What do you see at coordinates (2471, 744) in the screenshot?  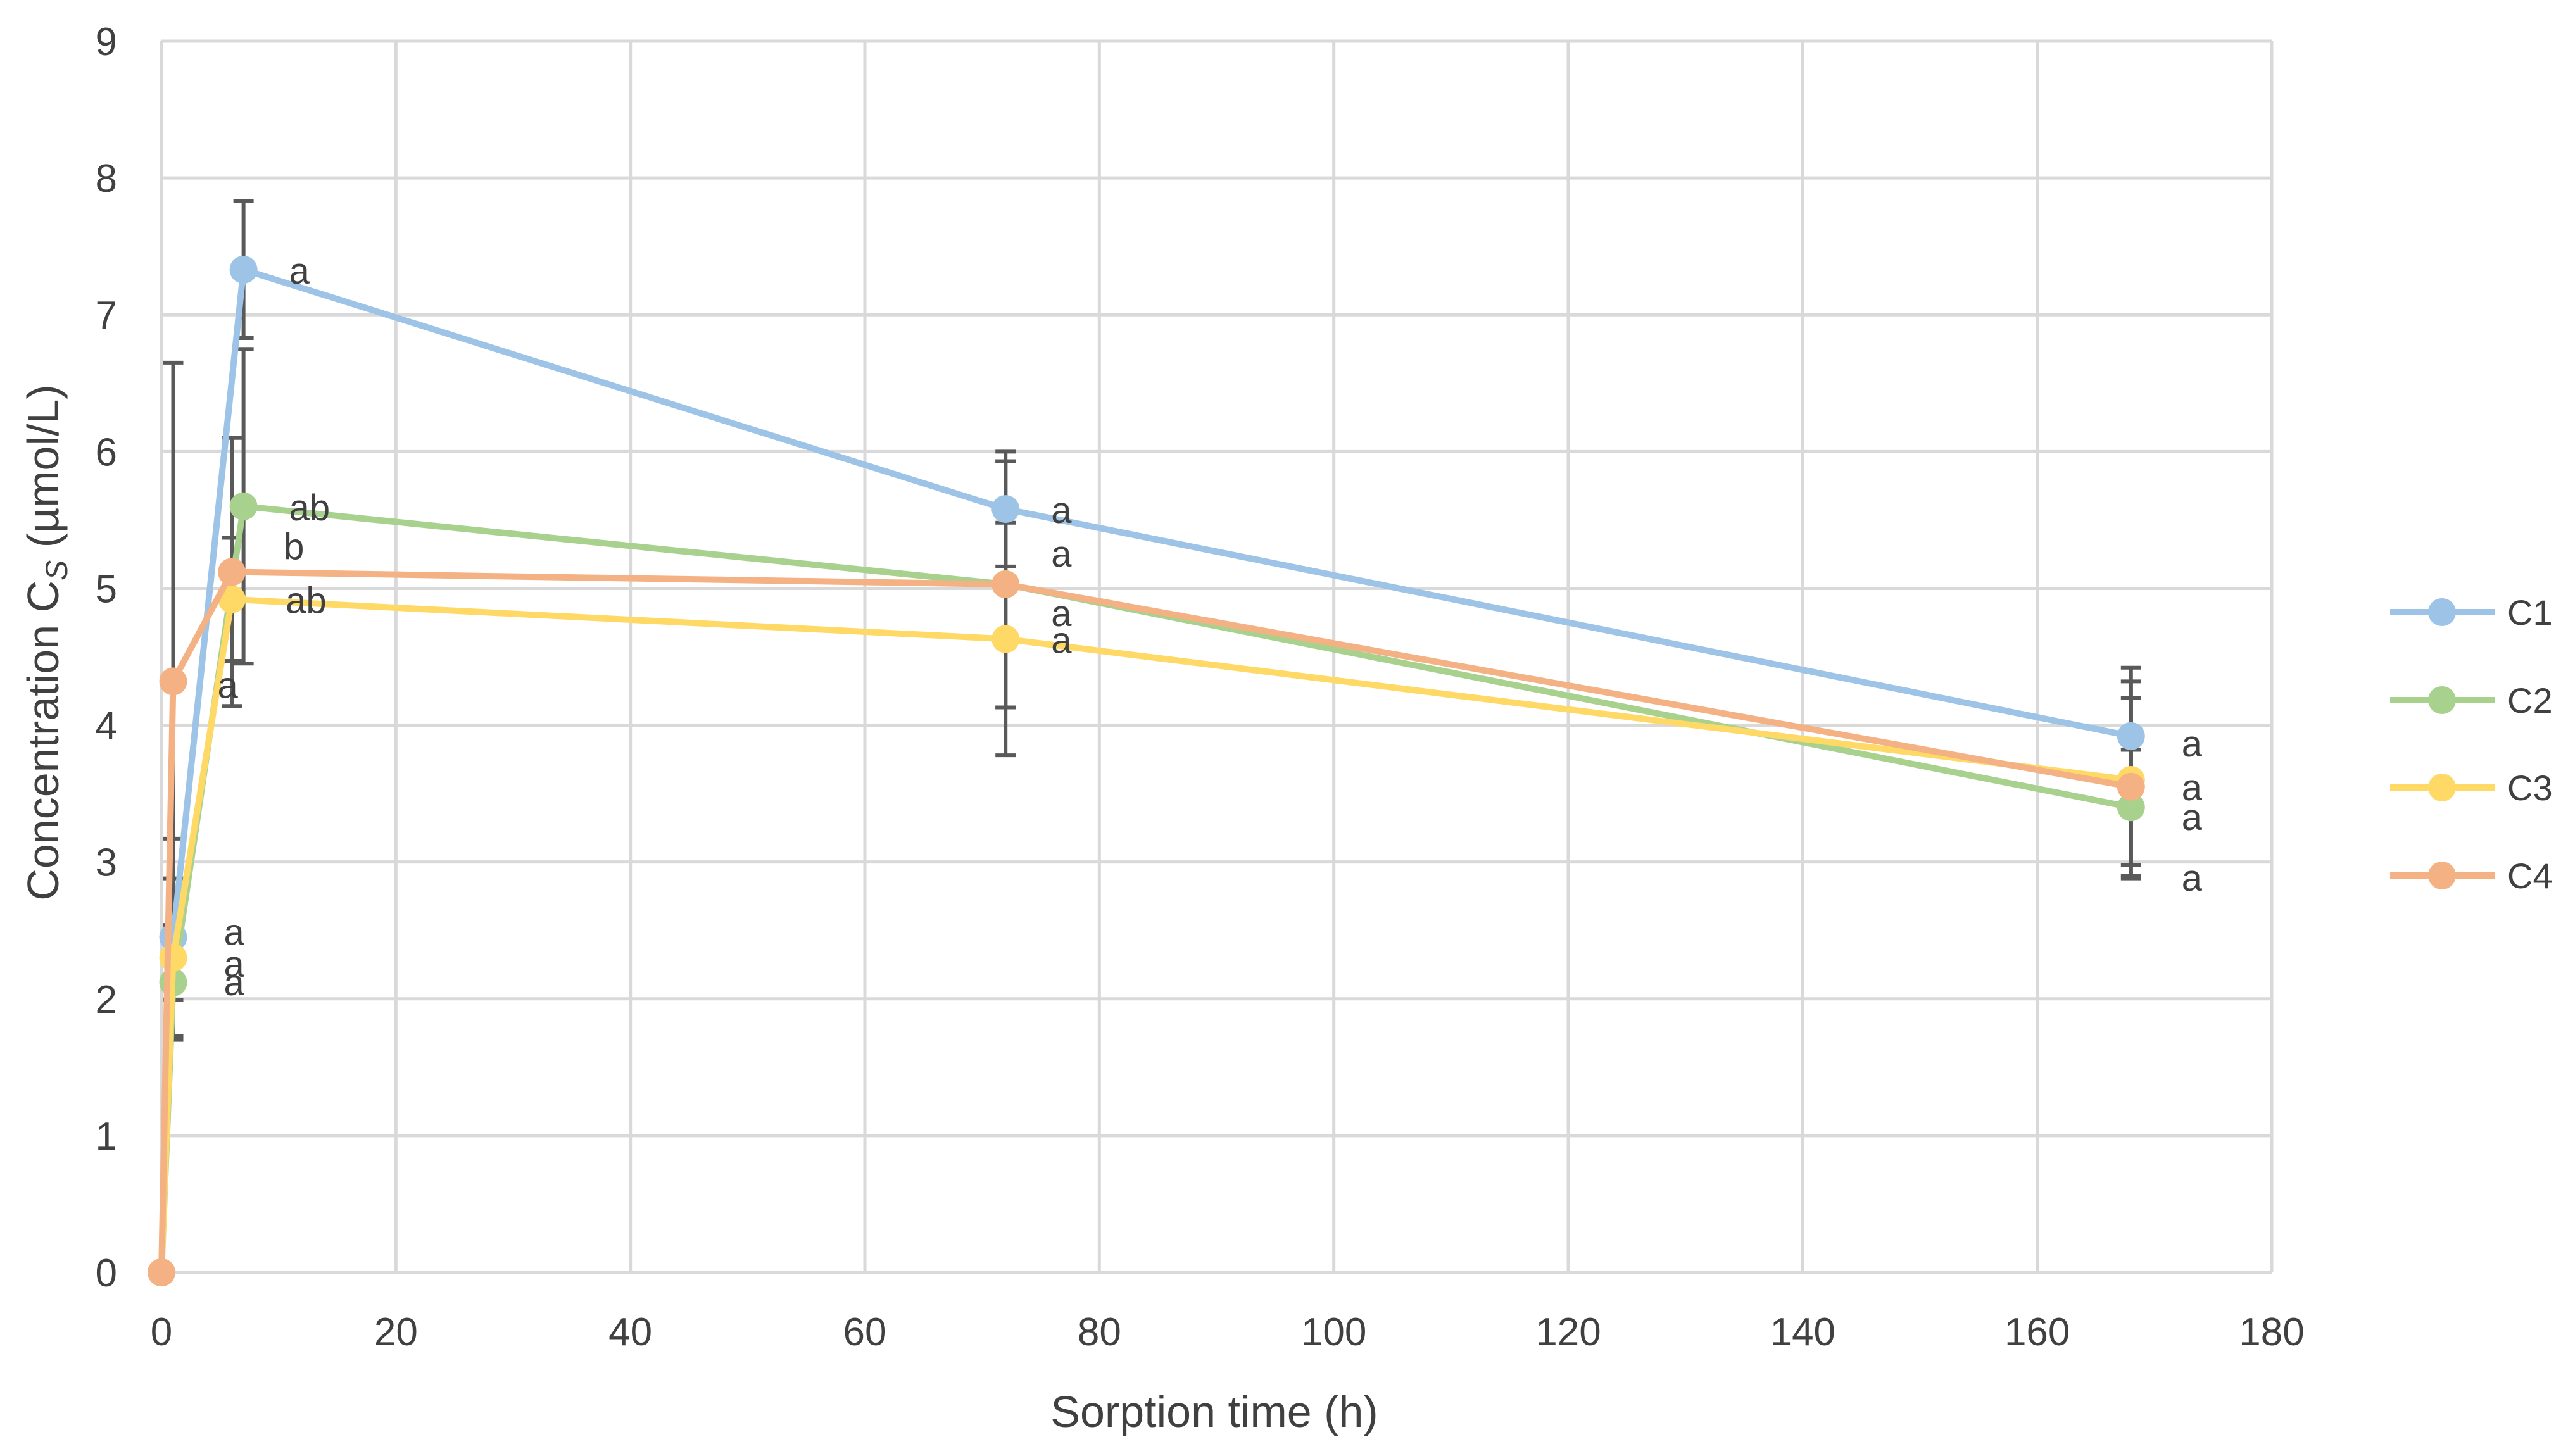 I see `legend: C1 C2 C3 C4` at bounding box center [2471, 744].